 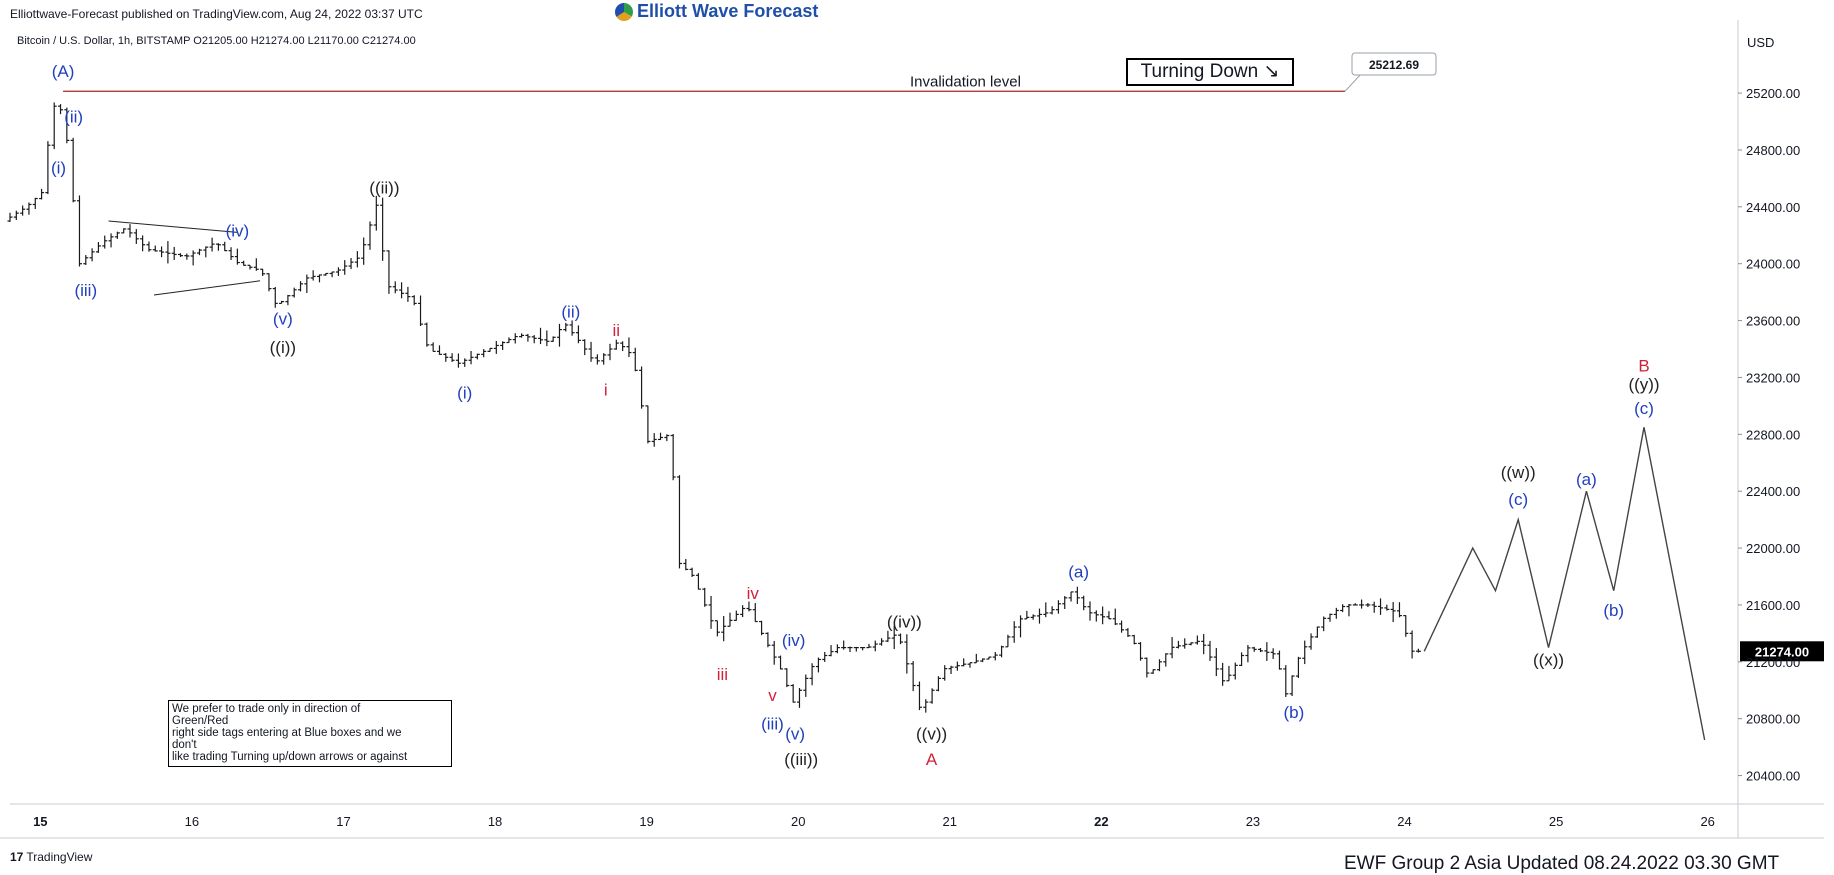 I want to click on triangle-lower-line, so click(x=207, y=288).